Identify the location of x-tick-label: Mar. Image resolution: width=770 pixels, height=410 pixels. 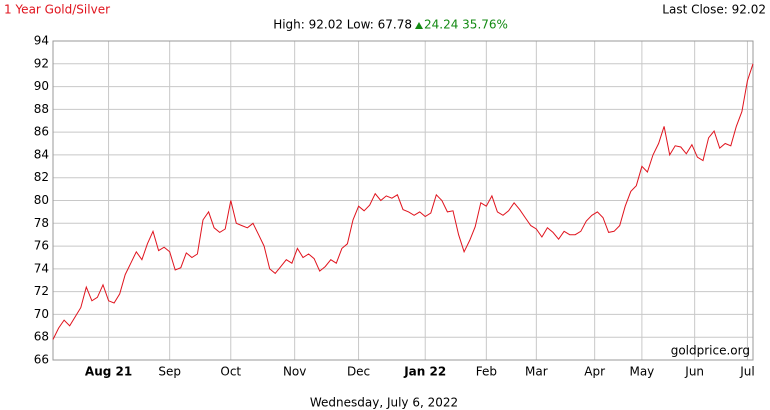
(536, 372).